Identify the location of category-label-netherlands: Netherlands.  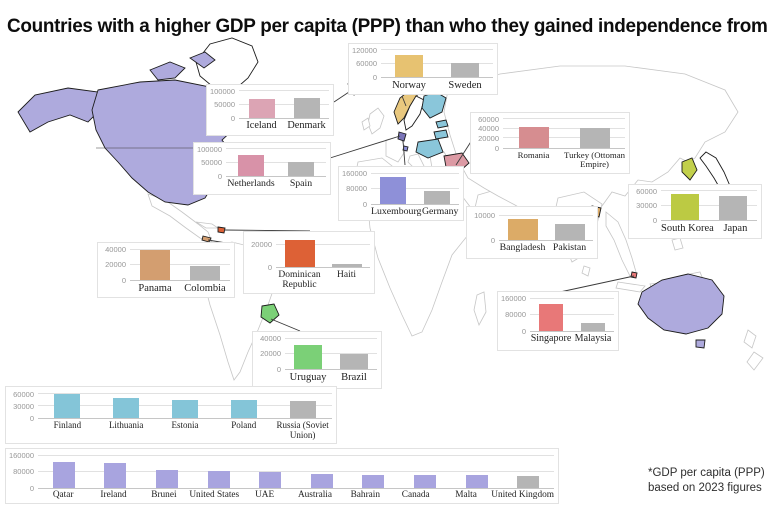
(251, 183).